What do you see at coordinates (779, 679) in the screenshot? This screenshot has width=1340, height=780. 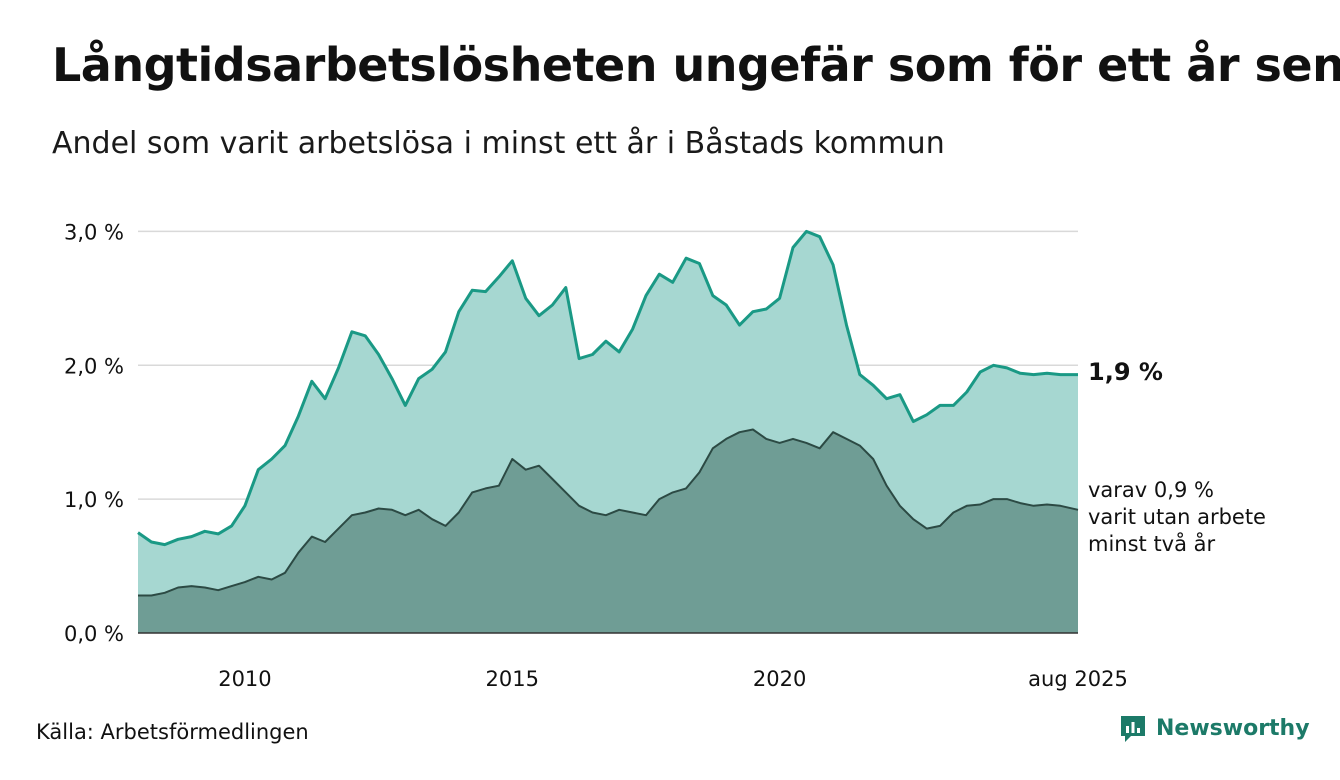 I see `x-tick-label: 2020` at bounding box center [779, 679].